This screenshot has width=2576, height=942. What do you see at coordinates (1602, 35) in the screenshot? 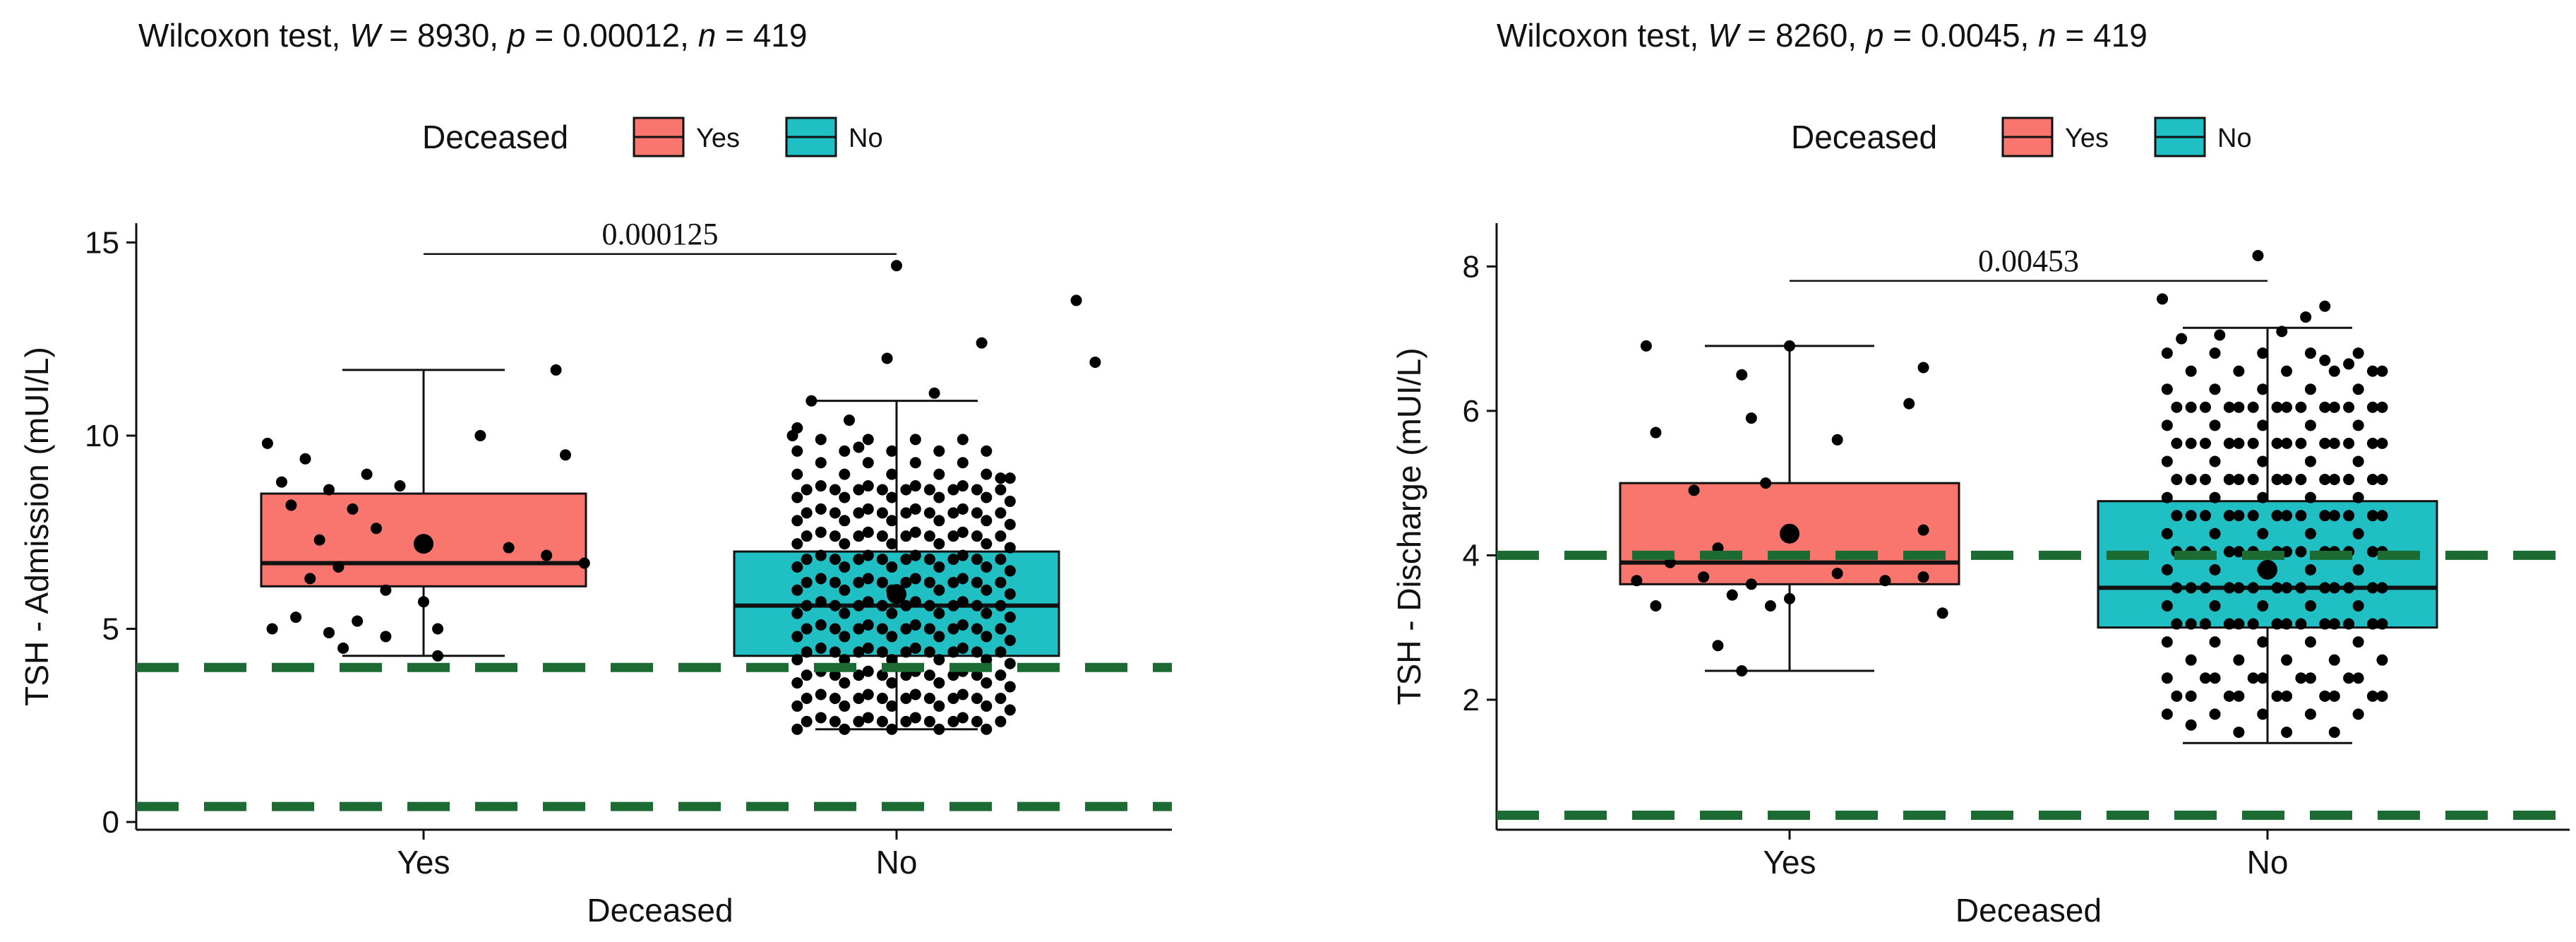
I see `title-part: Wilcoxon test,` at bounding box center [1602, 35].